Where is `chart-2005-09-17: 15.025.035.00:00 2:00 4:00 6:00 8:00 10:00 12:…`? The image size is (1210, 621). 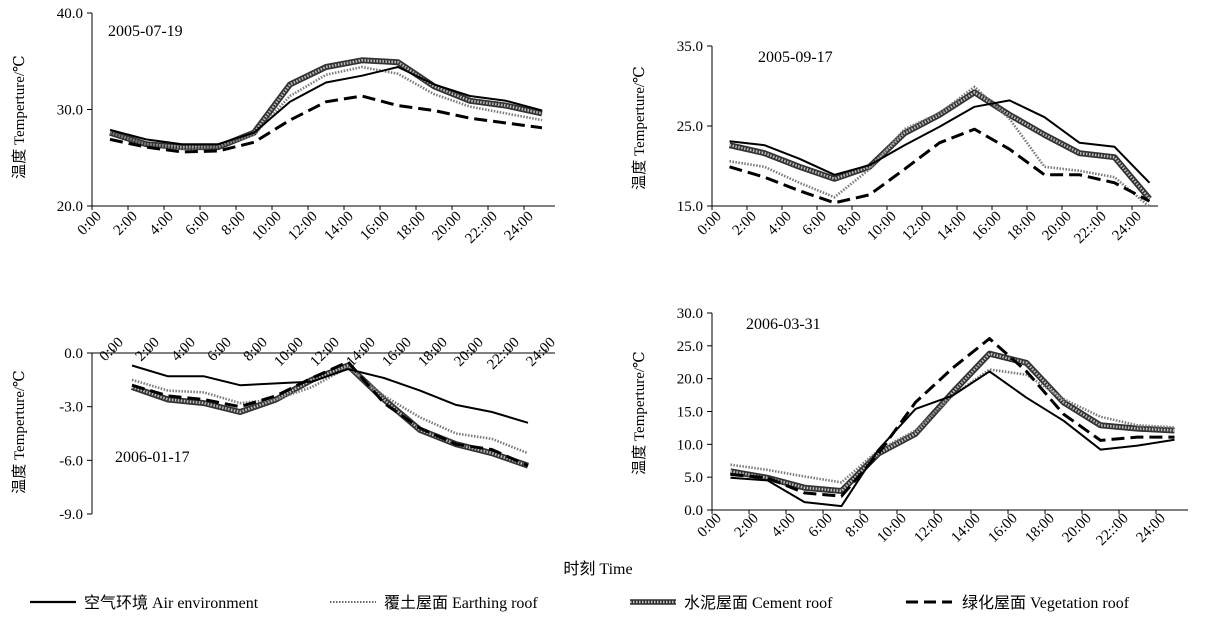 chart-2005-09-17: 15.025.035.00:00 2:00 4:00 6:00 8:00 10:00 12:… is located at coordinates (894, 143).